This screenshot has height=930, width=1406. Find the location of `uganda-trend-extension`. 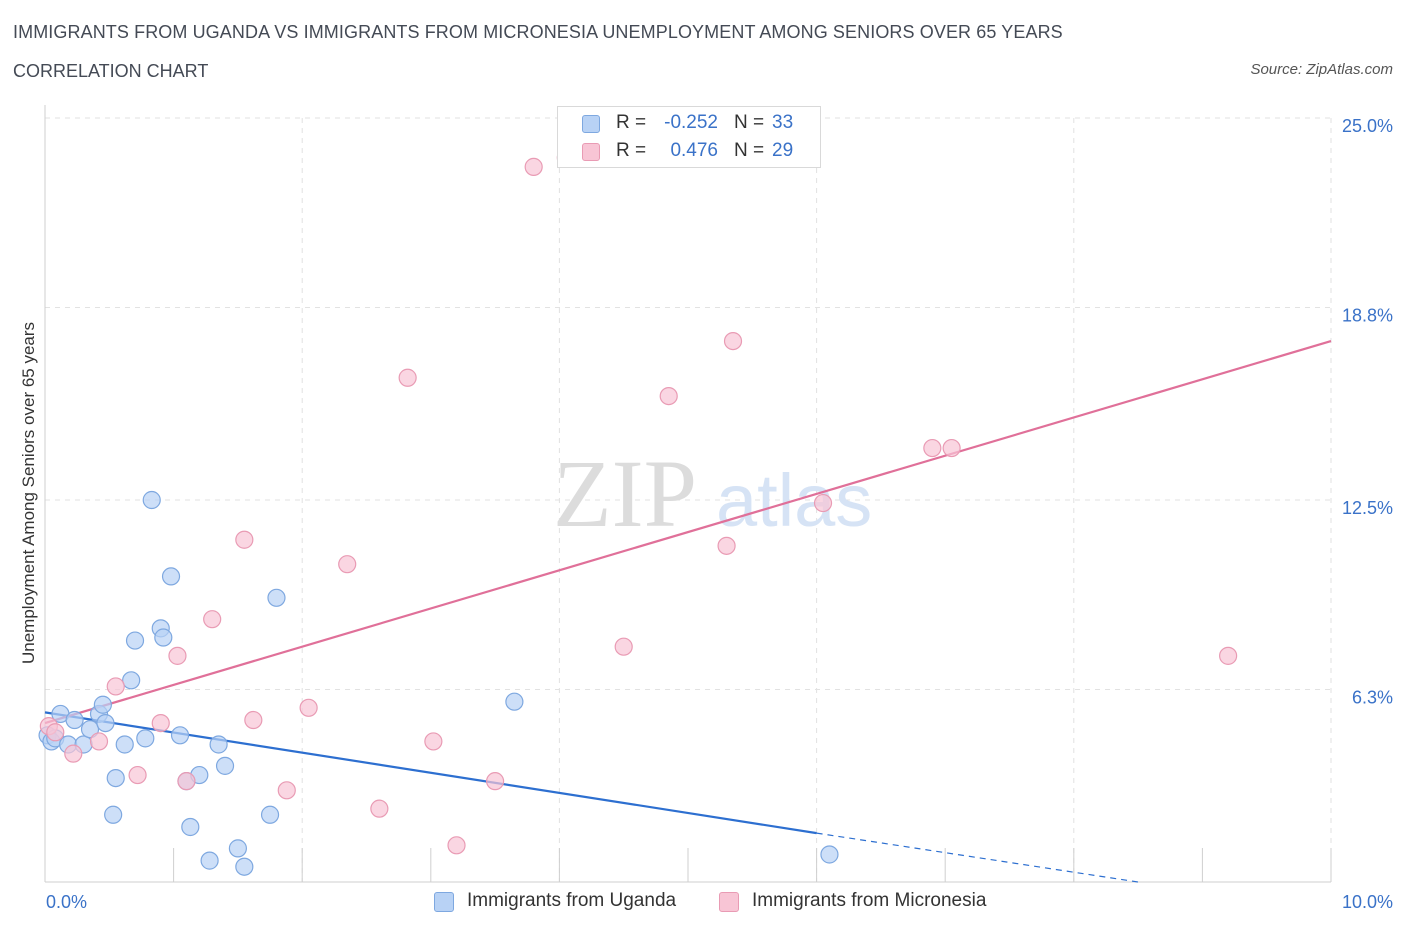

uganda-trend-extension is located at coordinates (977, 857).